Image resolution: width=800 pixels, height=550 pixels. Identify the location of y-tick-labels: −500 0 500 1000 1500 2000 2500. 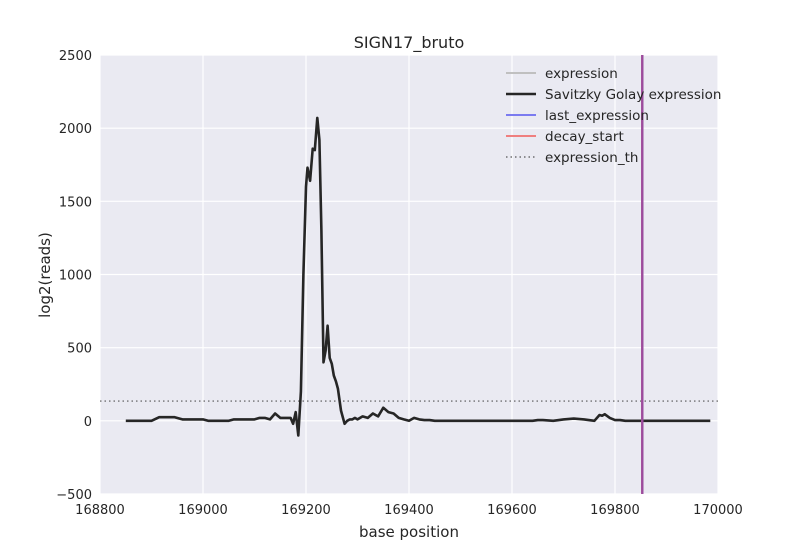
(74, 276).